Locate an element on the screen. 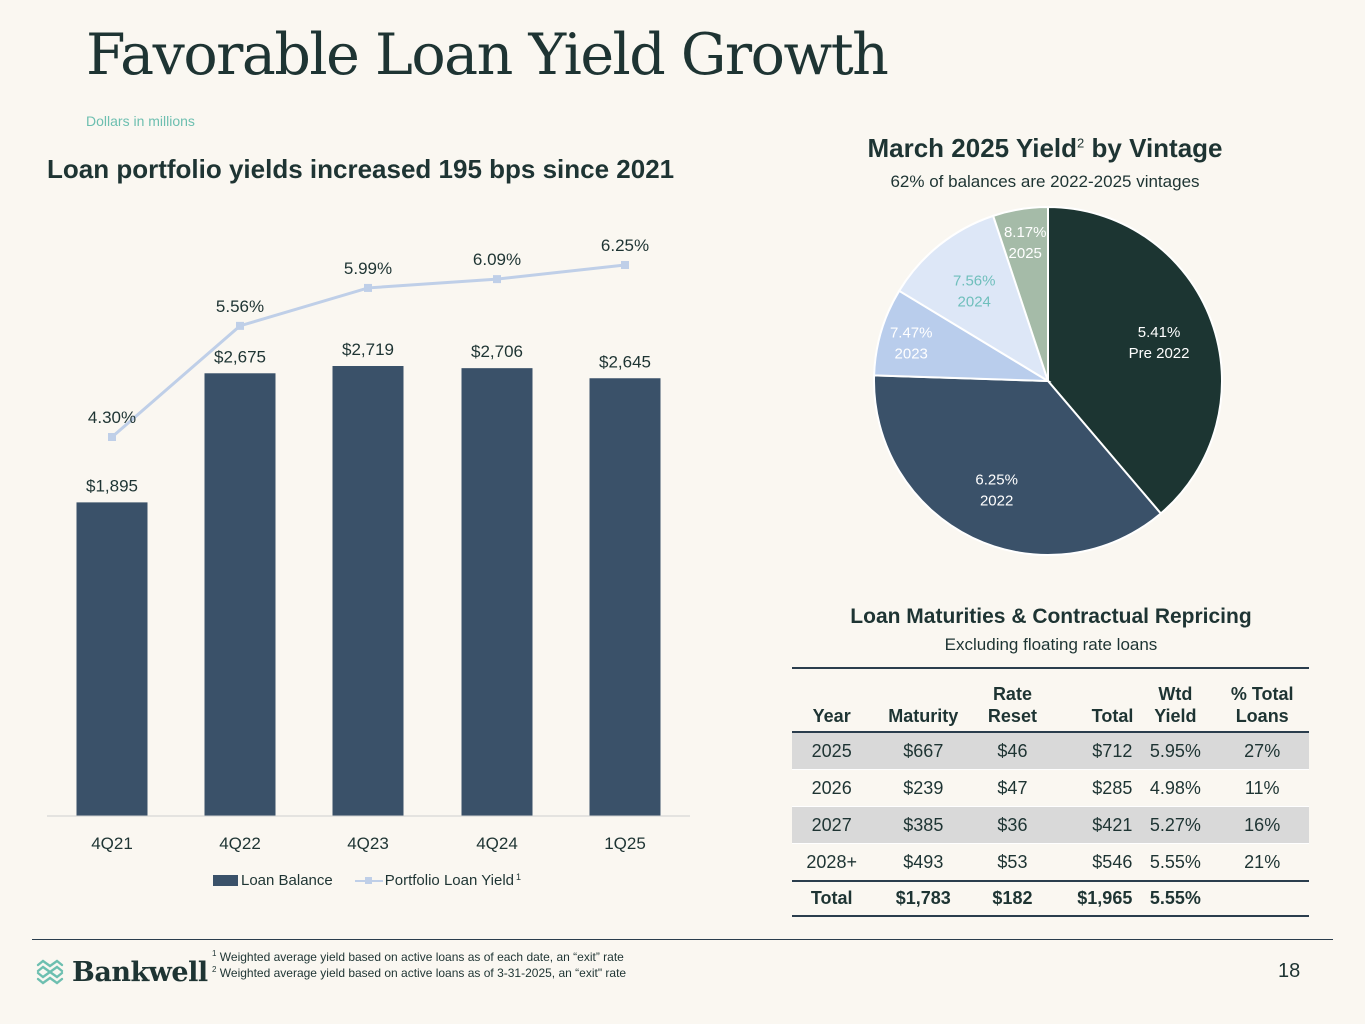 This screenshot has height=1024, width=1365. footnote-2-mark: 2 is located at coordinates (214, 969).